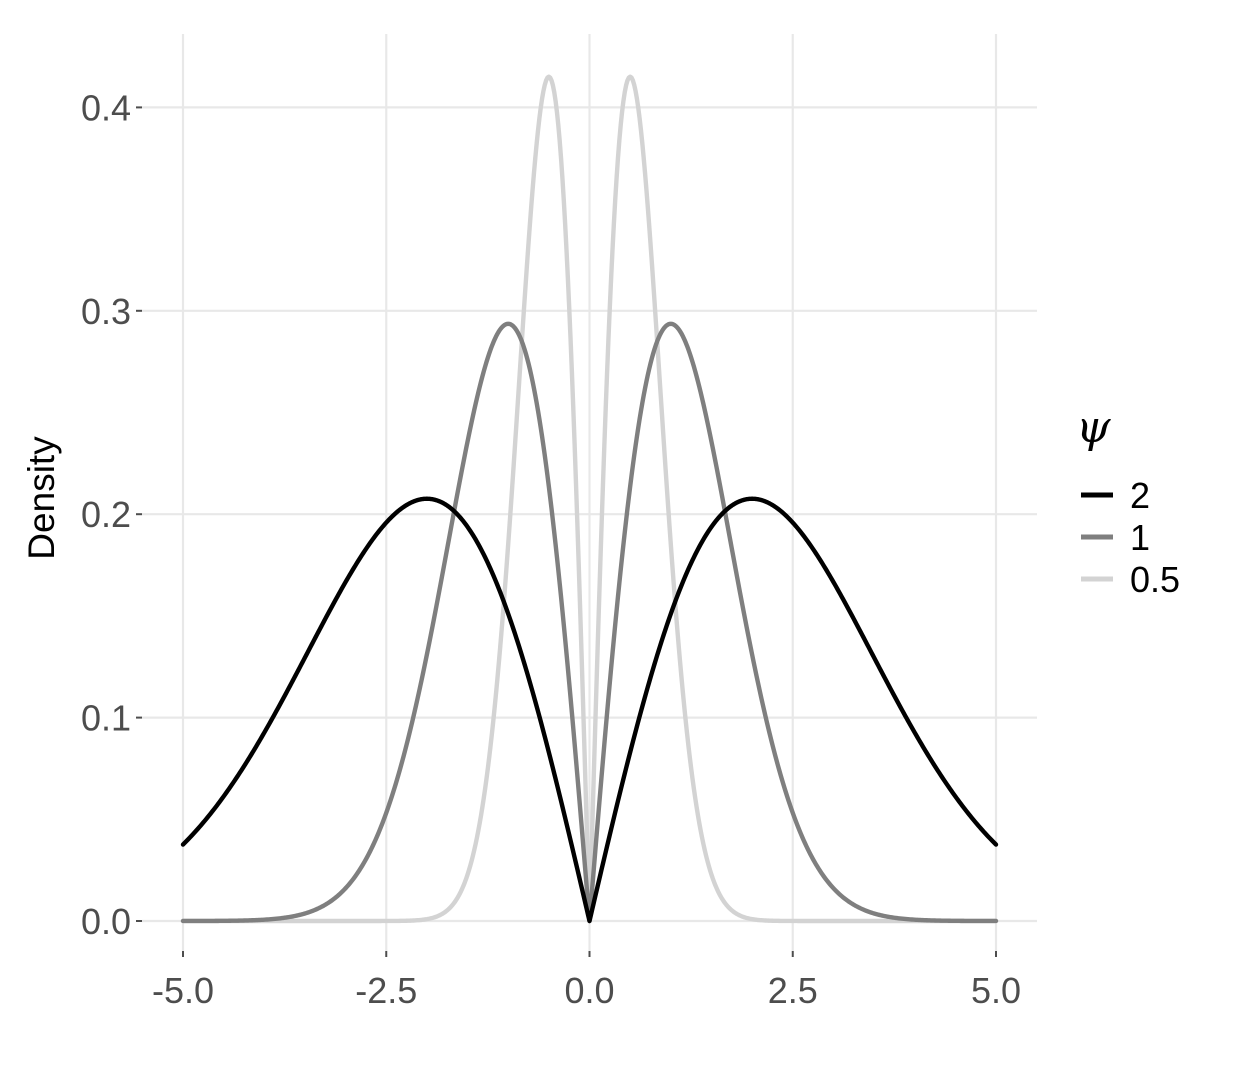 This screenshot has height=1091, width=1248. What do you see at coordinates (996, 990) in the screenshot?
I see `x-tick-label: 5.0` at bounding box center [996, 990].